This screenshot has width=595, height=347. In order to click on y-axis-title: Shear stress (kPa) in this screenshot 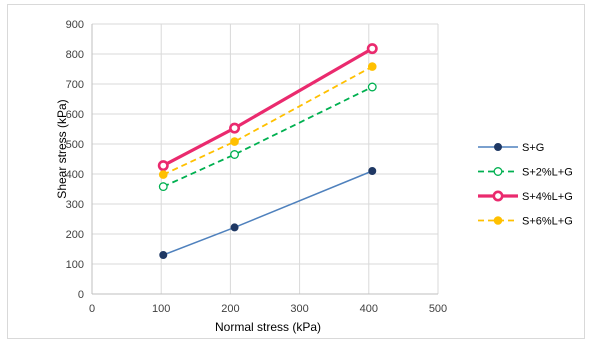, I will do `click(62, 148)`.